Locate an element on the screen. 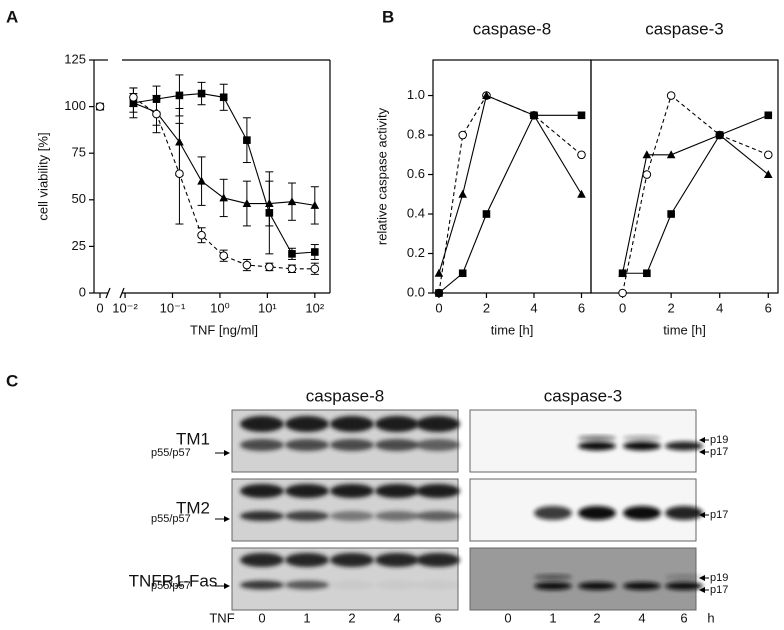  y-tick-label: 50 is located at coordinates (79, 198).